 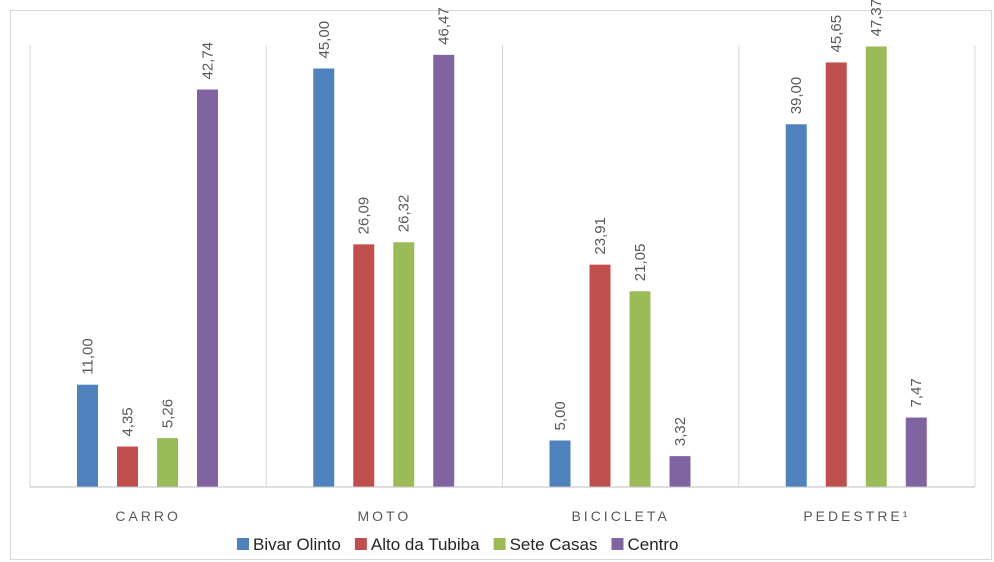 What do you see at coordinates (87, 435) in the screenshot?
I see `bar-bivar-olinto-carro` at bounding box center [87, 435].